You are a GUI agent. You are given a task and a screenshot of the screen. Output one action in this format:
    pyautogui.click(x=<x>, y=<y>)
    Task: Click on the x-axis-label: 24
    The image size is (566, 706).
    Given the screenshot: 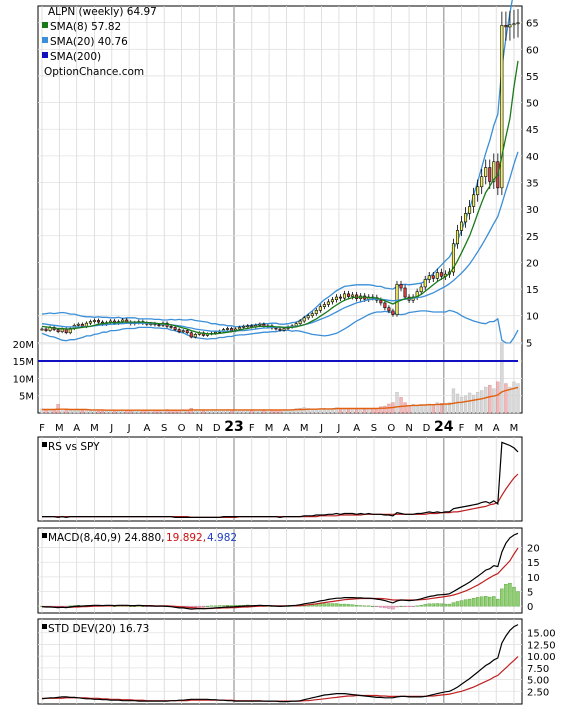 What is the action you would take?
    pyautogui.click(x=444, y=427)
    